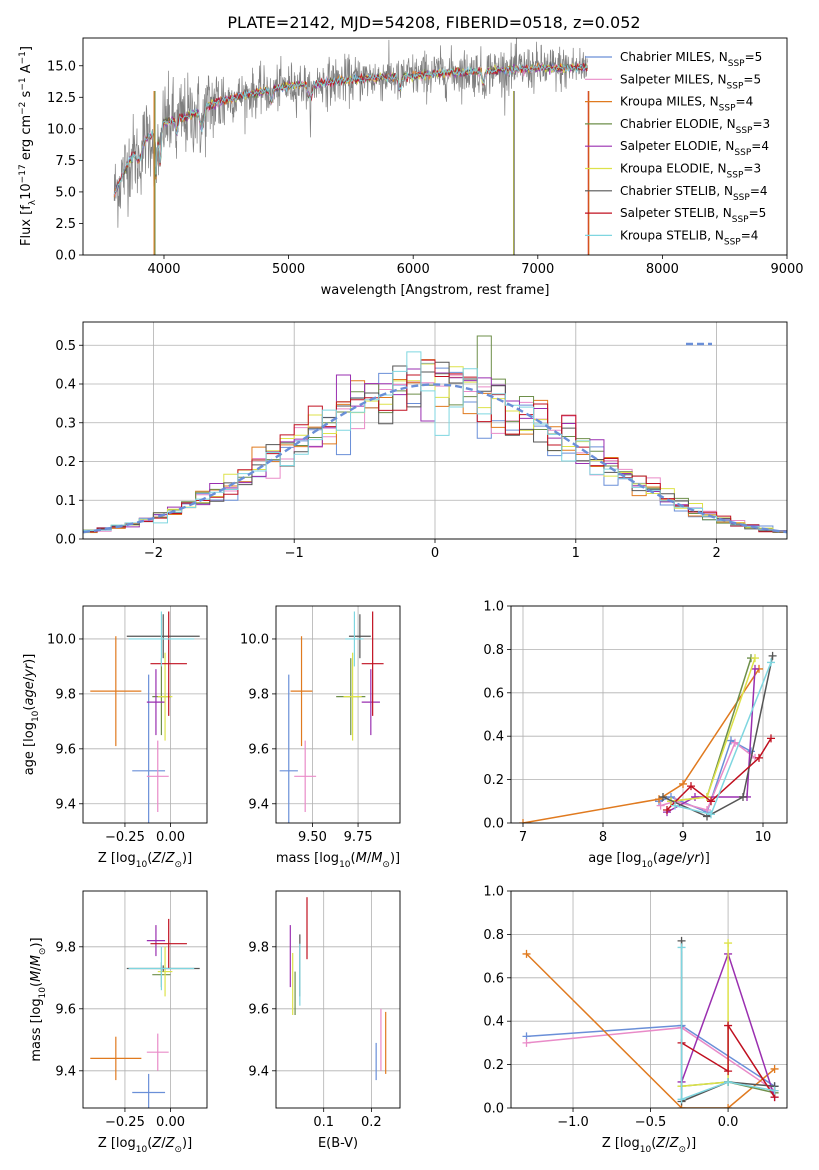  I want to click on x-tick-label: 7000, so click(537, 269).